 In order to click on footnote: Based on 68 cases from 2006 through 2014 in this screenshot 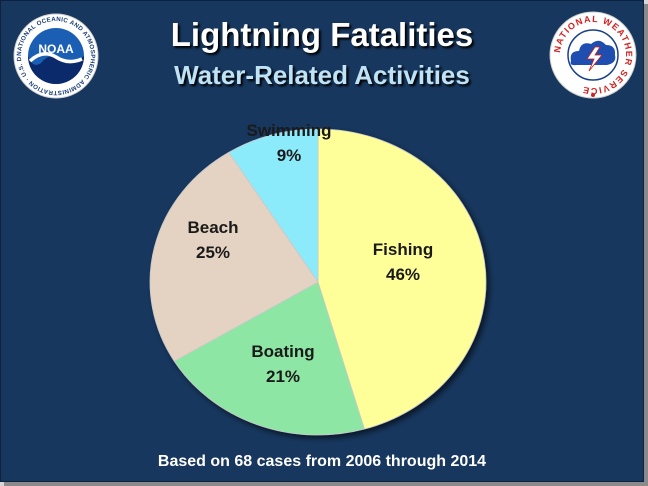, I will do `click(322, 461)`.